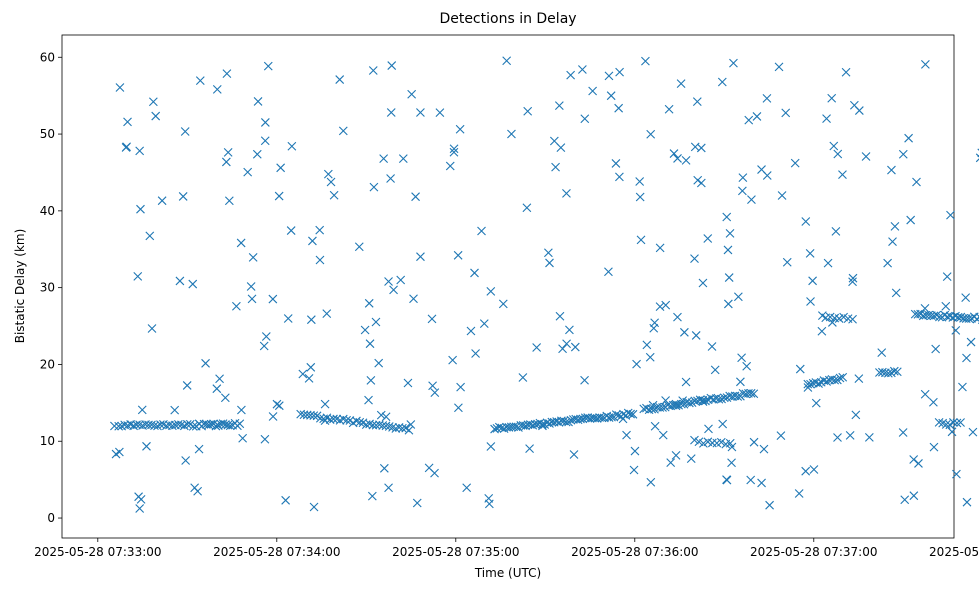 Image resolution: width=979 pixels, height=590 pixels. What do you see at coordinates (47, 134) in the screenshot?
I see `y-tick-label: 50` at bounding box center [47, 134].